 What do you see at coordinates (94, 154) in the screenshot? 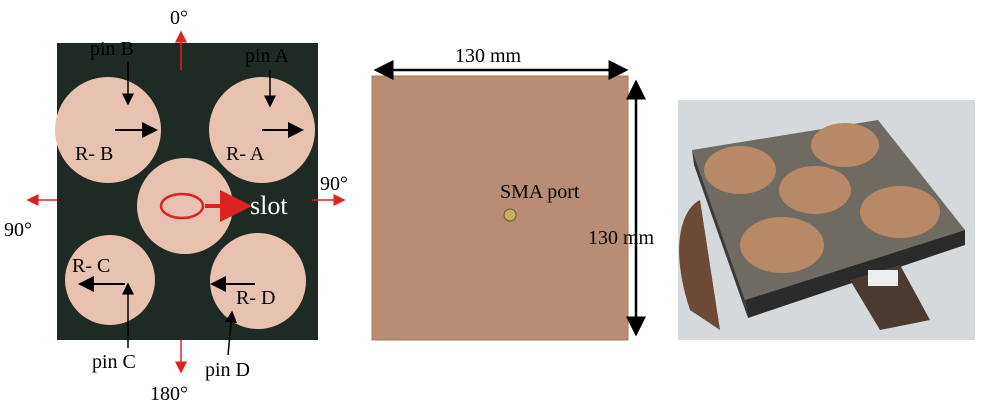
I see `patch-label: R- B` at bounding box center [94, 154].